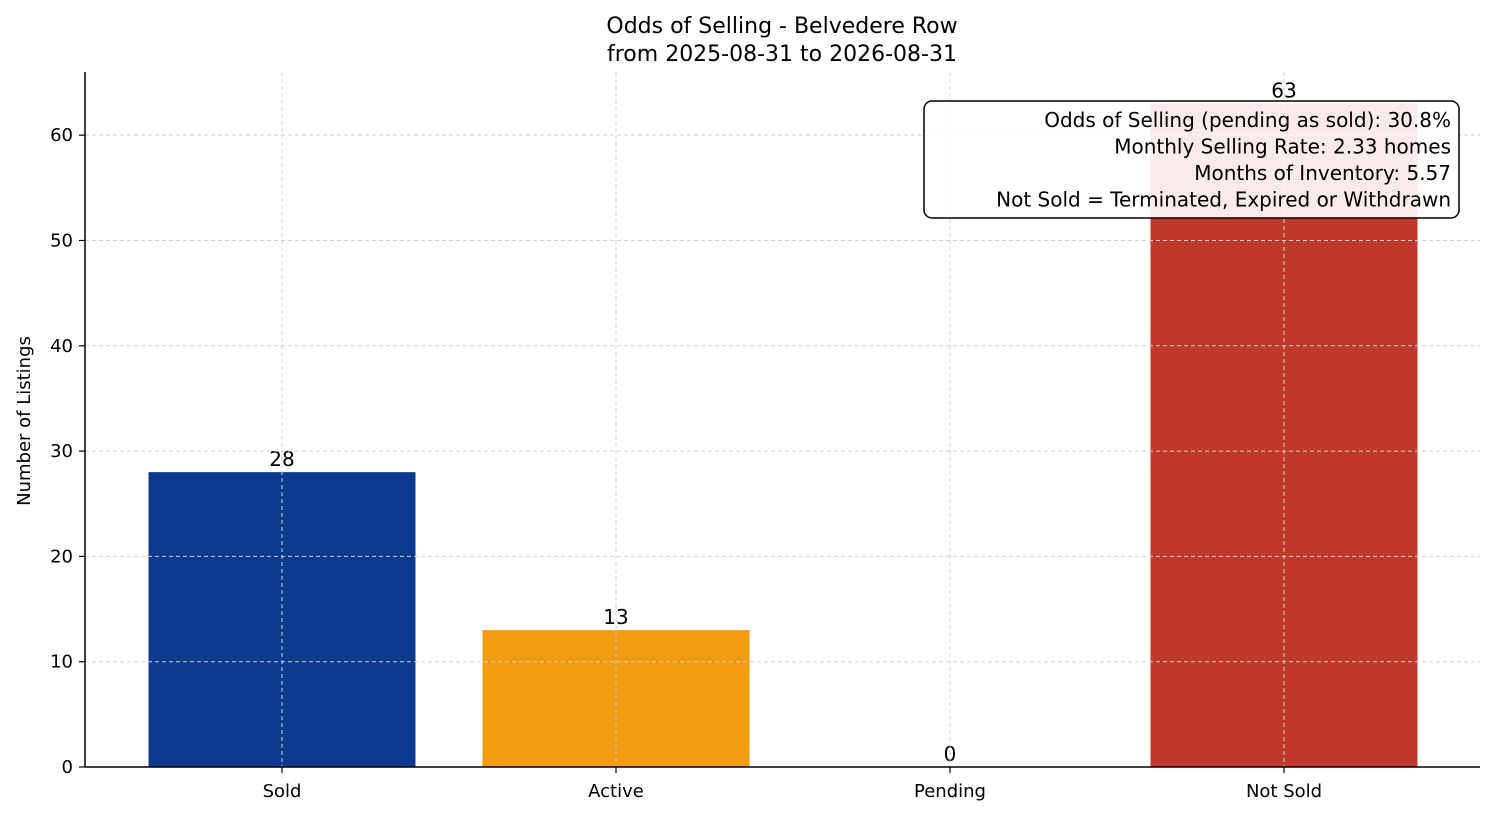 The height and width of the screenshot is (816, 1494). Describe the element at coordinates (950, 791) in the screenshot. I see `x-tick-label-pending: Pending` at that location.